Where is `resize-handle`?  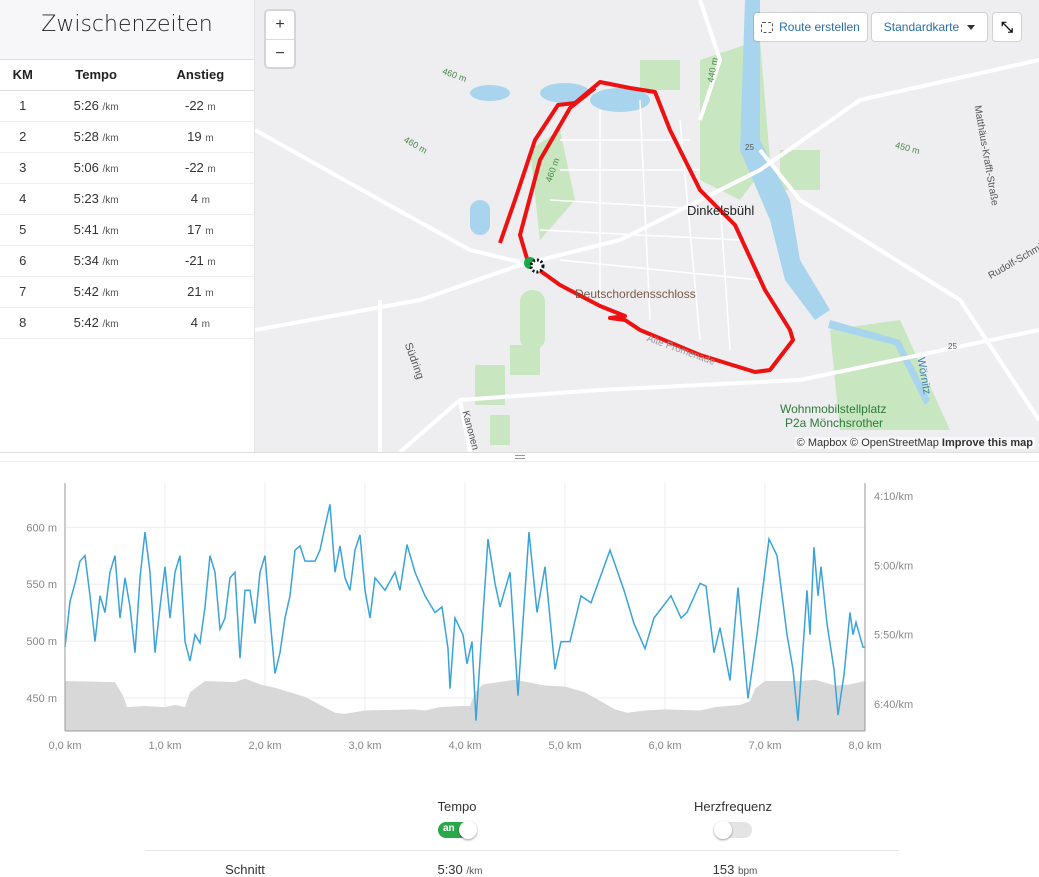 resize-handle is located at coordinates (519, 457).